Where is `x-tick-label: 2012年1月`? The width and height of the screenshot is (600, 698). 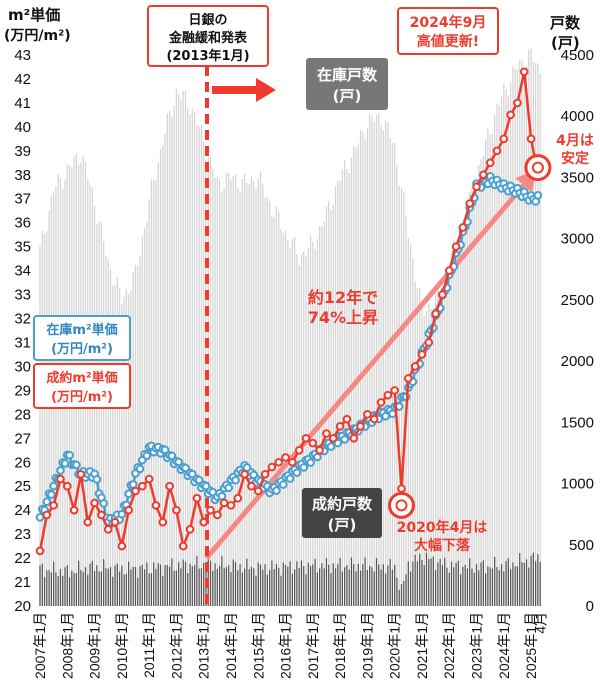
x-tick-label: 2012年1月 is located at coordinates (176, 645).